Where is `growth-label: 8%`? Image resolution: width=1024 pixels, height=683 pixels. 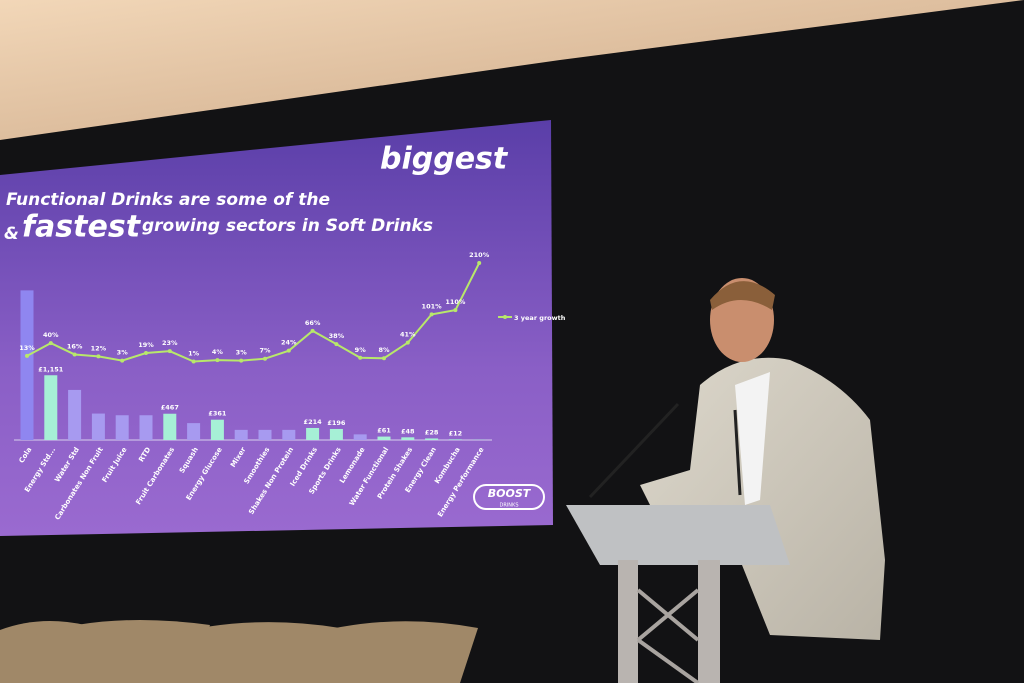 growth-label: 8% is located at coordinates (384, 350).